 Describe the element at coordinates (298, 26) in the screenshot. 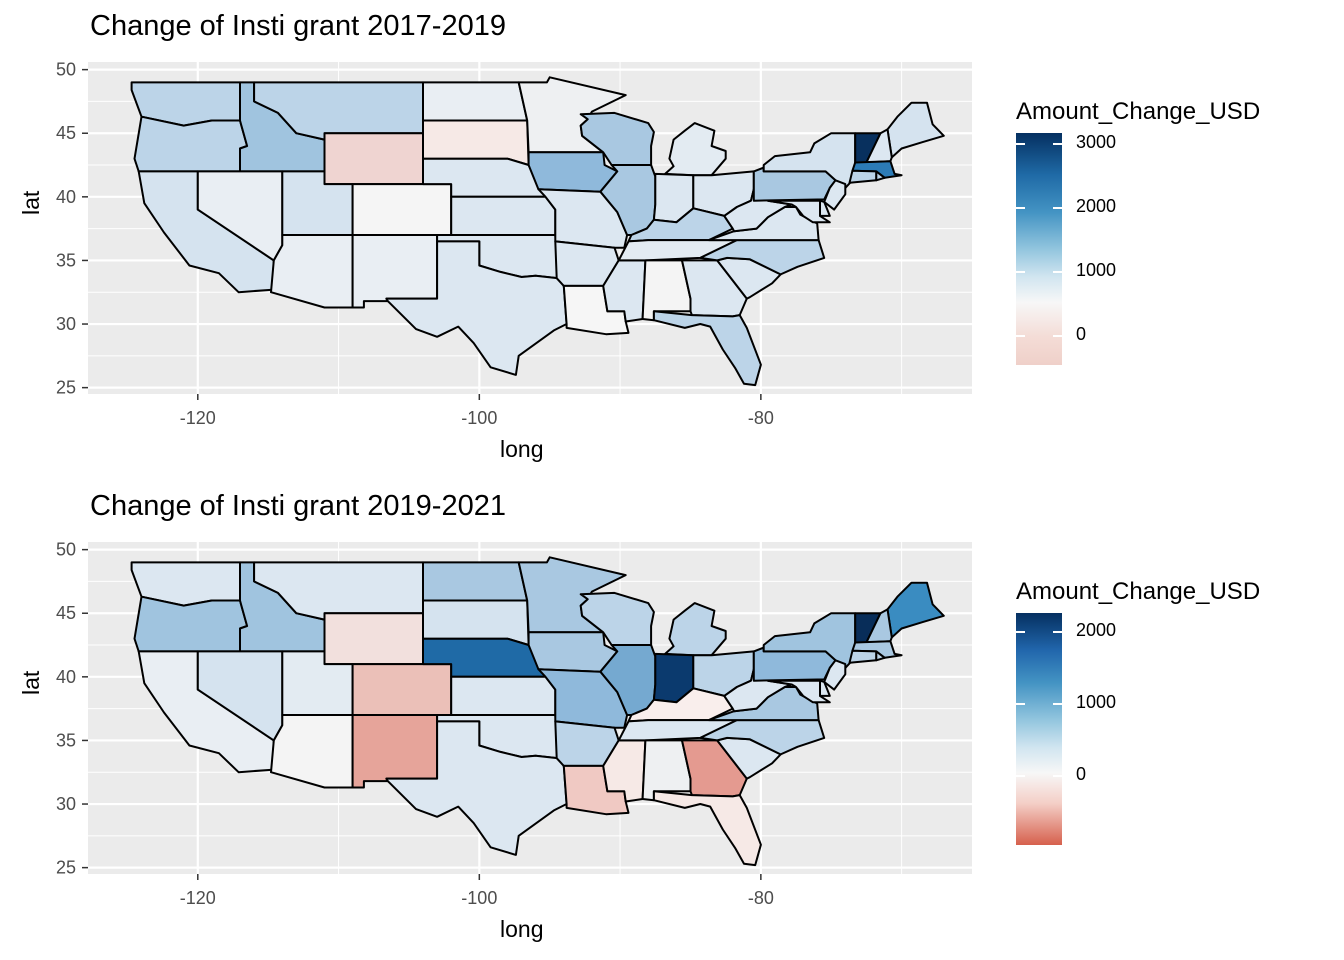

I see `panel-title: Change of Insti grant 2017-2019` at that location.